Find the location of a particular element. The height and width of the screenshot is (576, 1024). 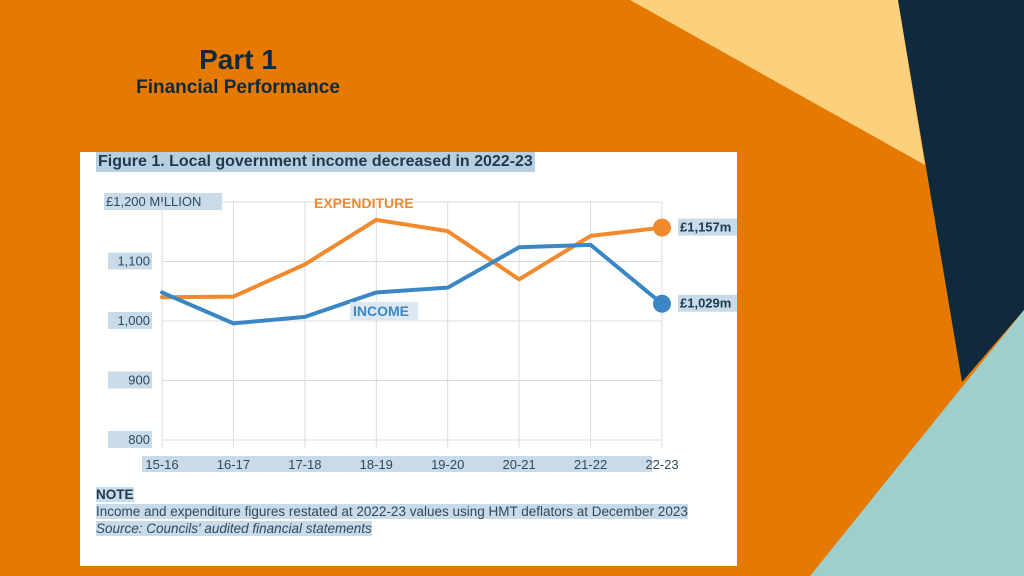

y-tick-label: 800 is located at coordinates (139, 439).